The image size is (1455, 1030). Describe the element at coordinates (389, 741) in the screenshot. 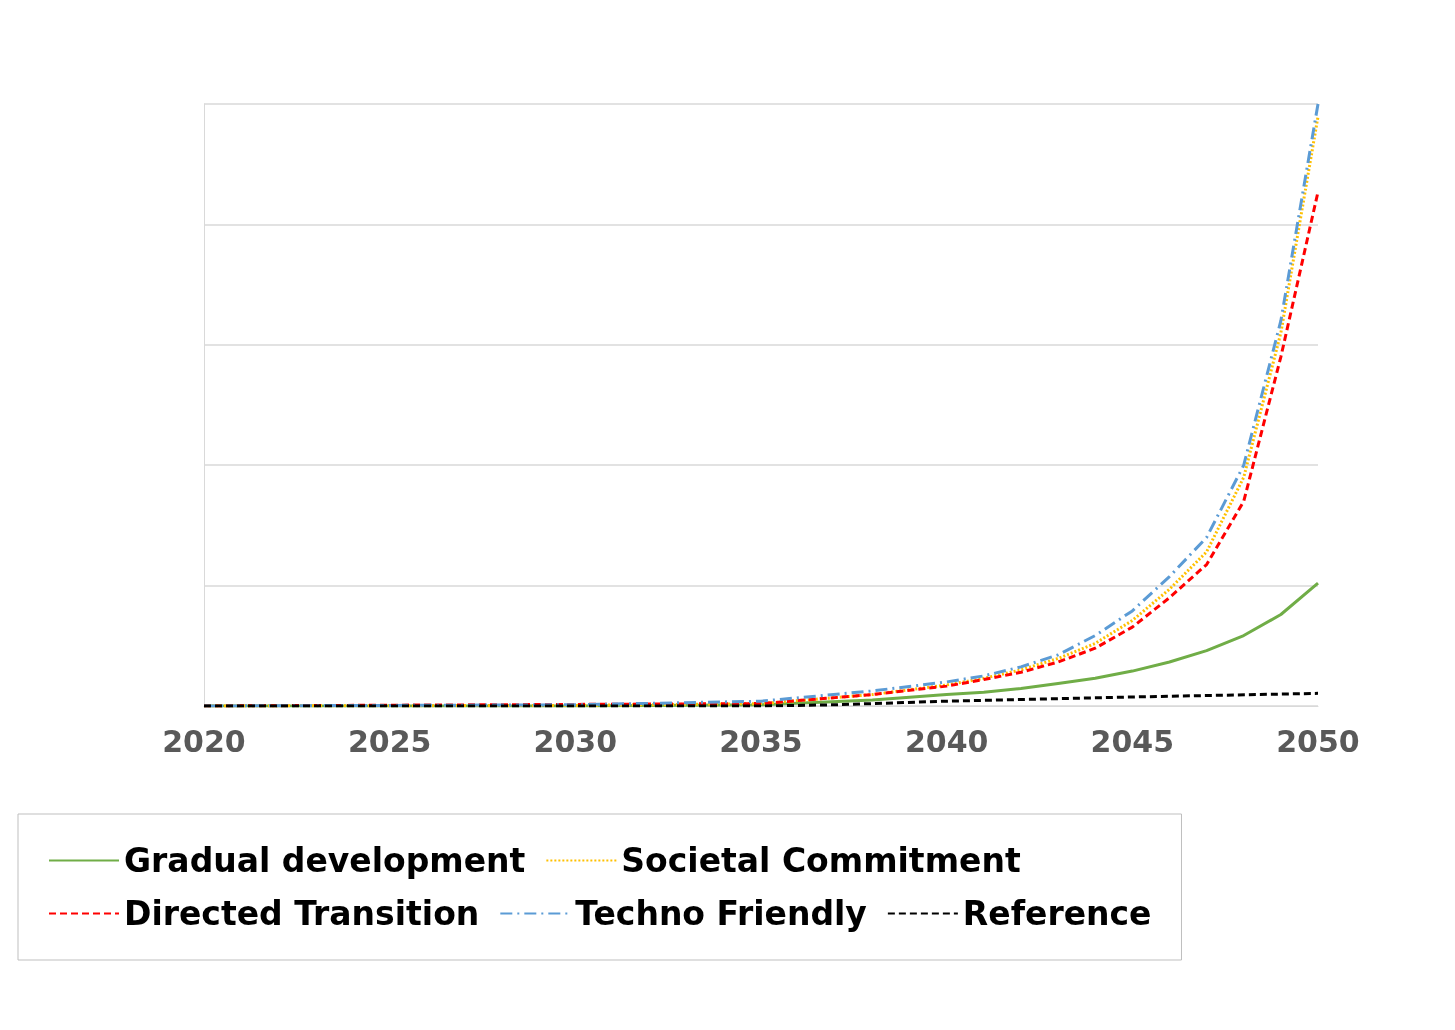

I see `x-tick-label: 2025` at that location.